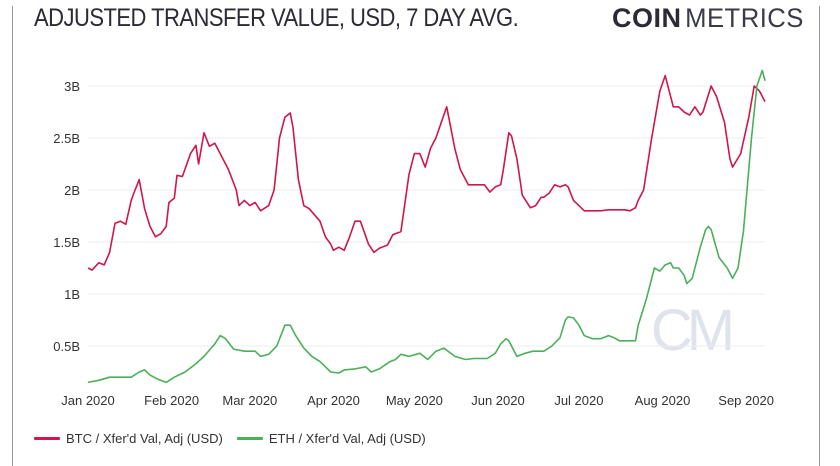 The width and height of the screenshot is (840, 466). What do you see at coordinates (66, 346) in the screenshot?
I see `y-tick-label: 0.5B` at bounding box center [66, 346].